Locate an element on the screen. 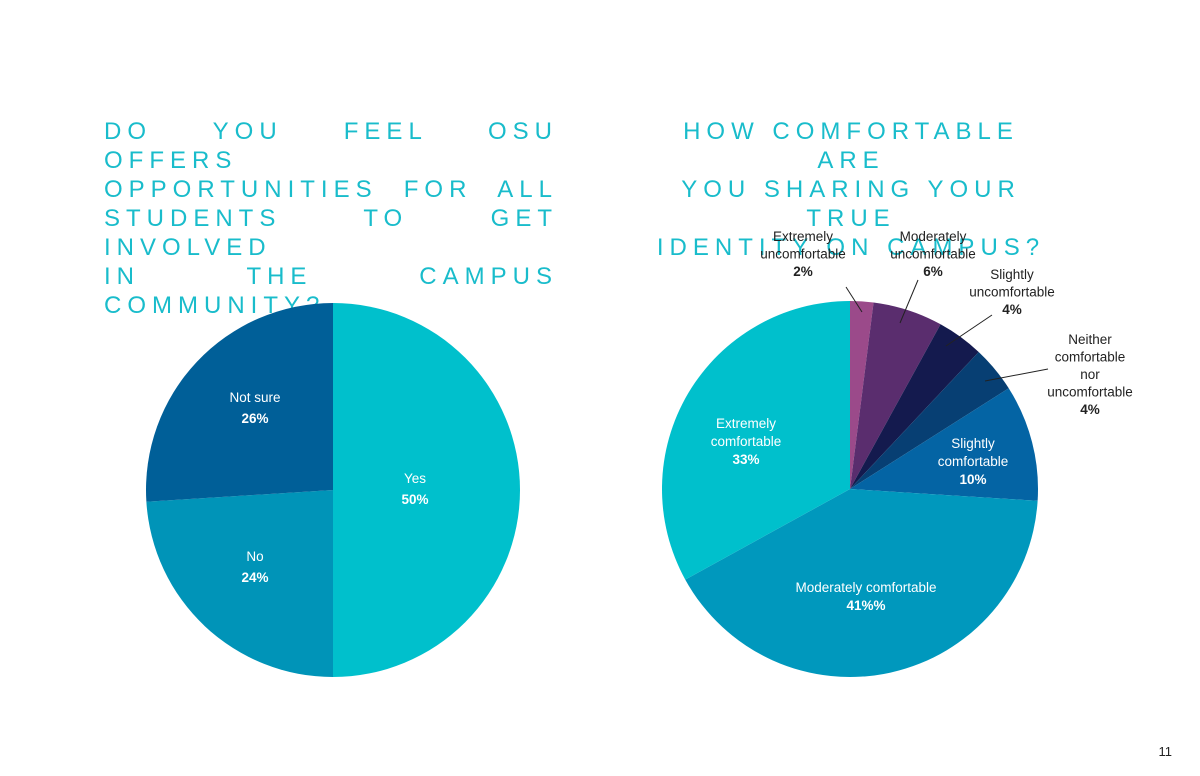  identity-value-label-slightly-comfortable: 10% is located at coordinates (972, 479).